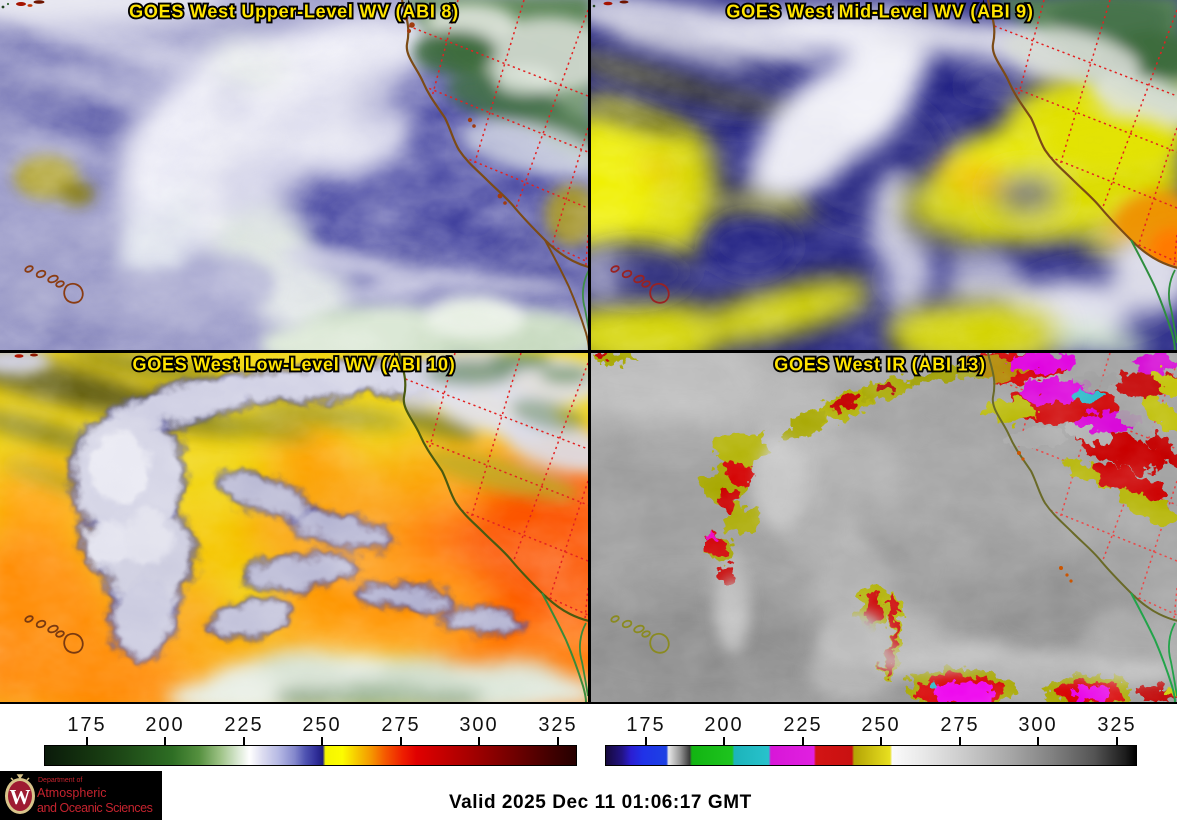 The image size is (1177, 825). I want to click on svg-text: GOES West IR (ABI 13), so click(879, 365).